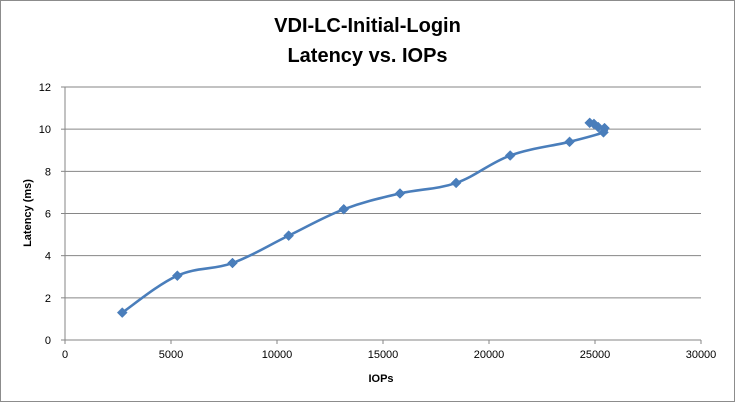  Describe the element at coordinates (701, 355) in the screenshot. I see `x-tick-label: 30000` at that location.